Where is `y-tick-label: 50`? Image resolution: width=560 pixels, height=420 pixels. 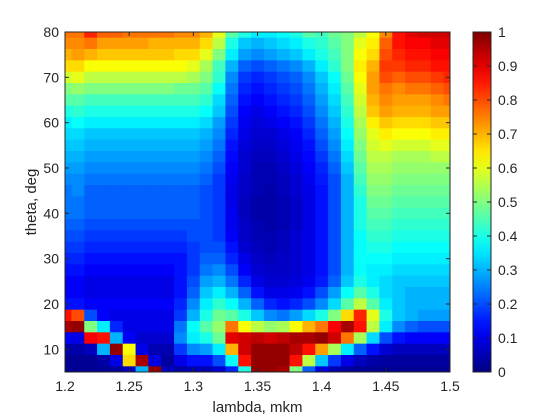
y-tick-label: 50 is located at coordinates (51, 168).